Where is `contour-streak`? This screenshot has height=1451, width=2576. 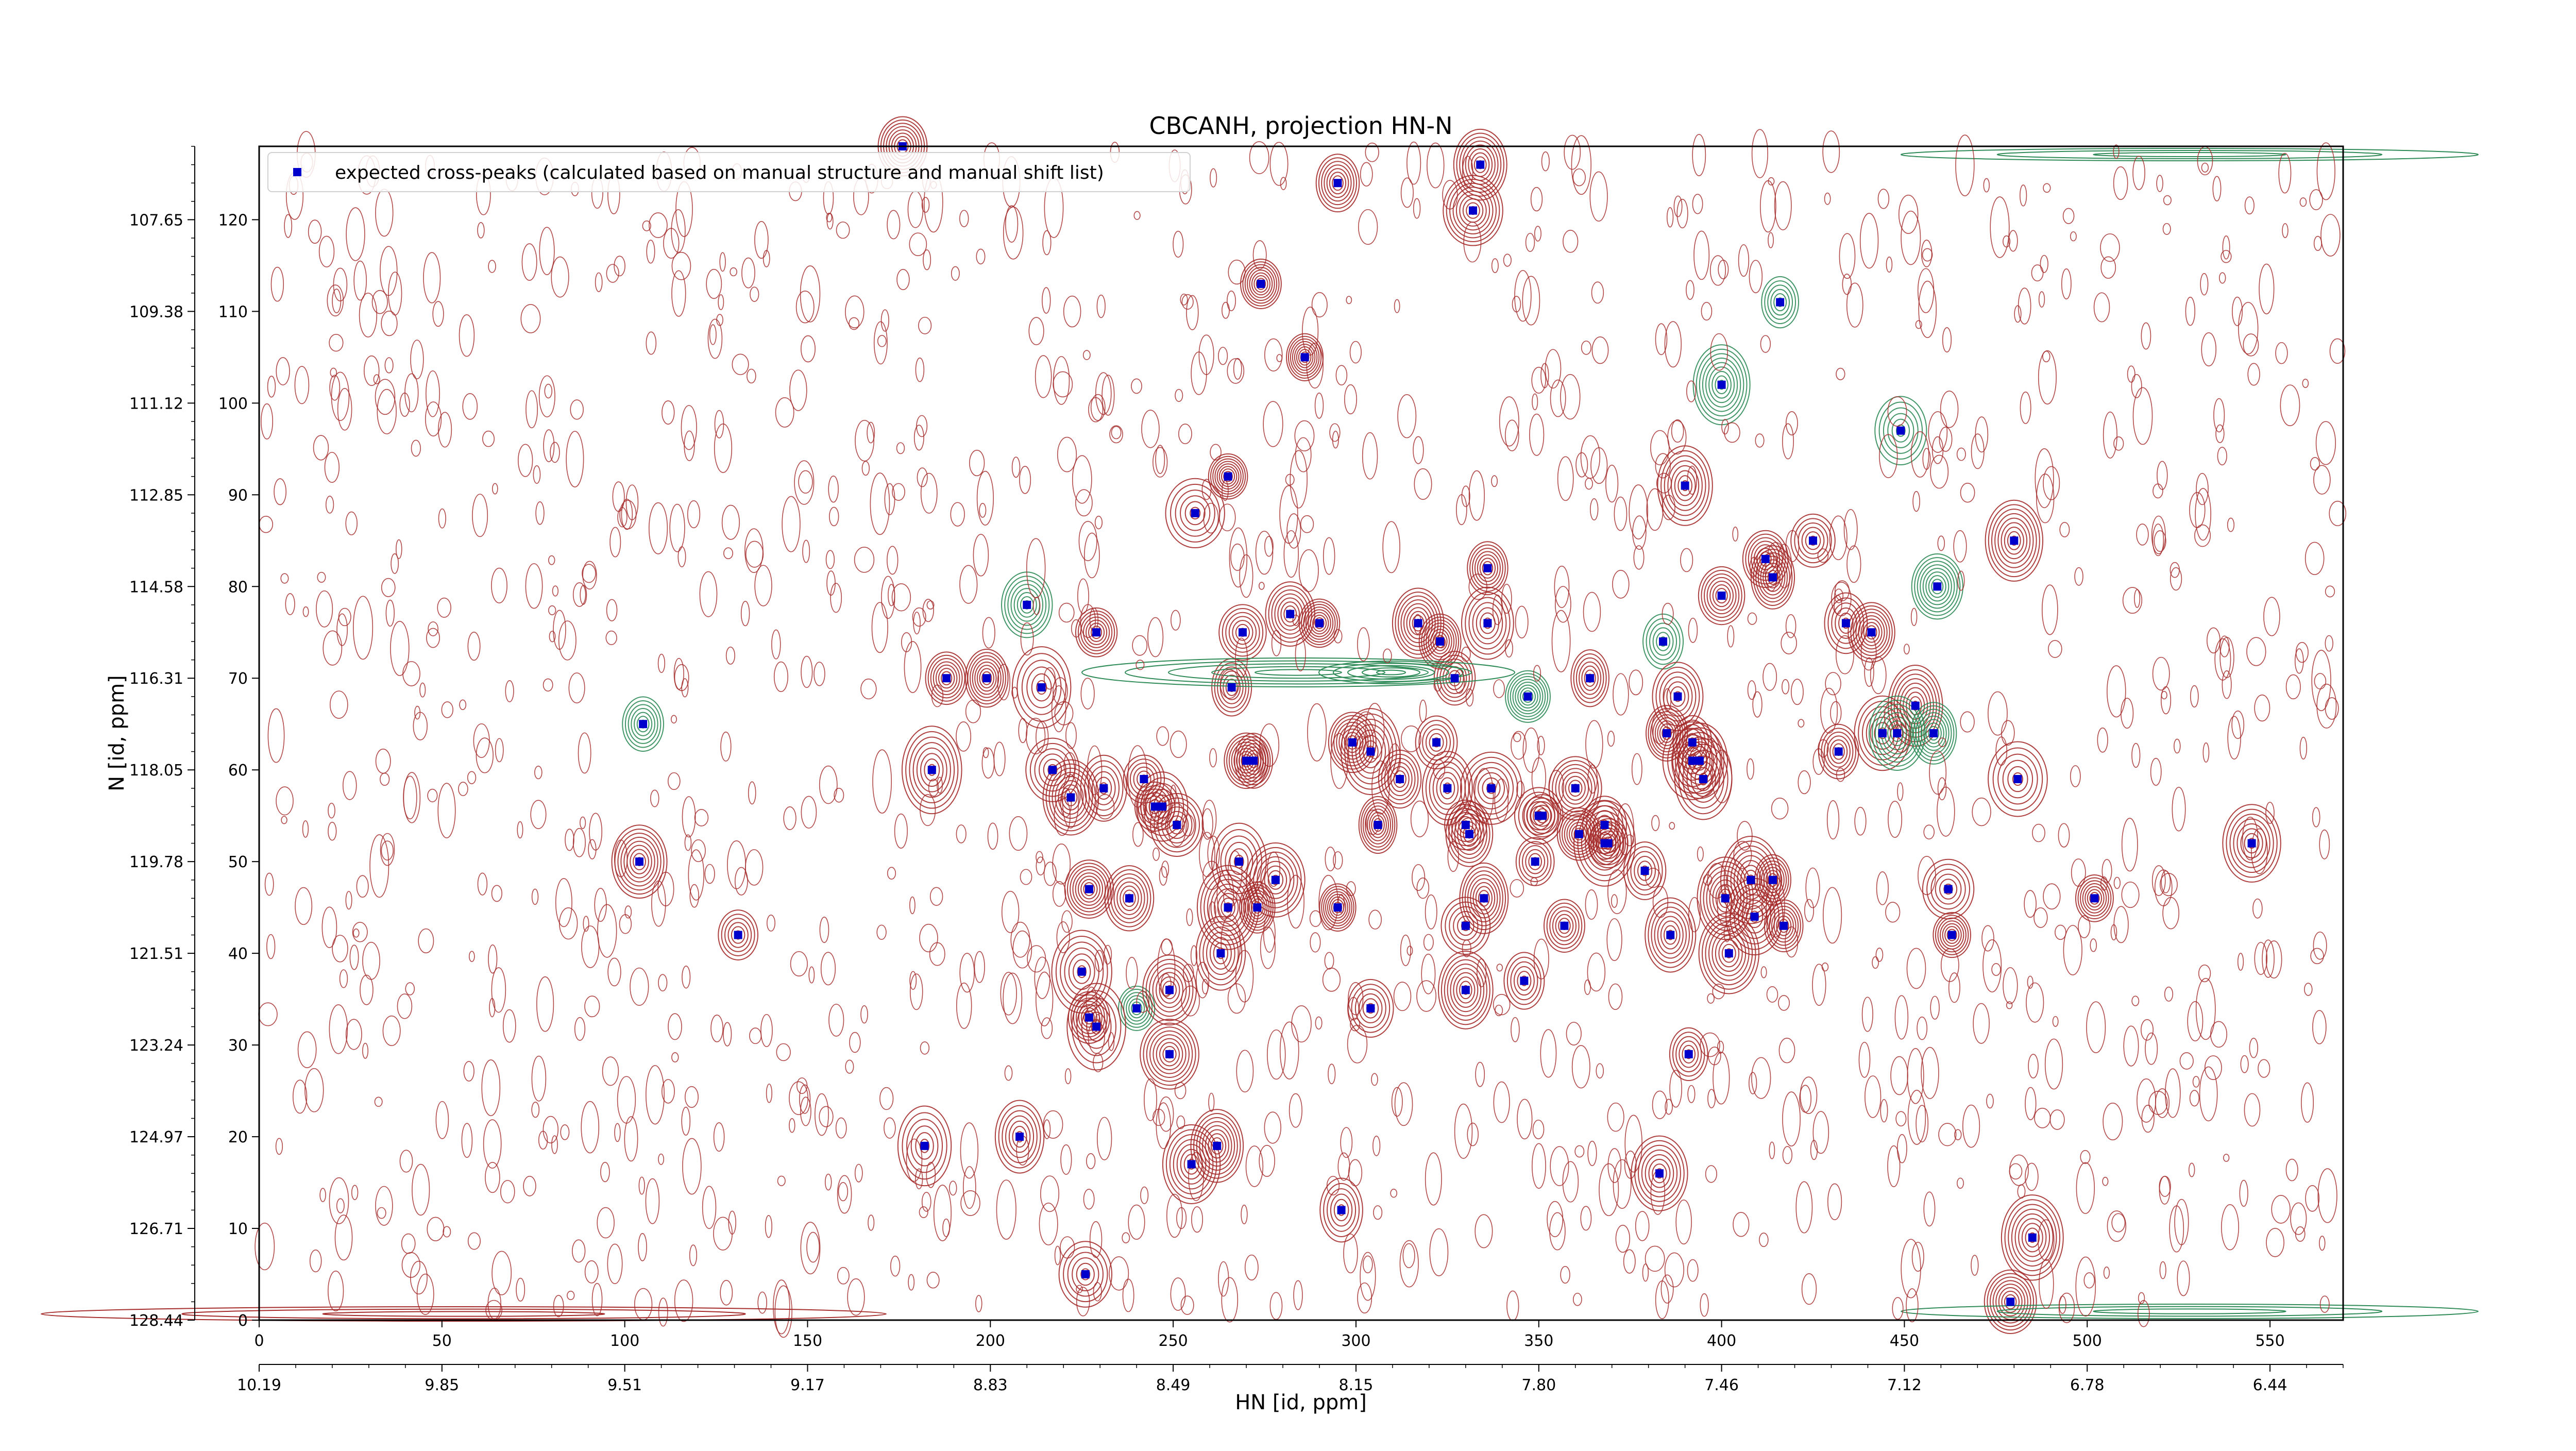 contour-streak is located at coordinates (1298, 672).